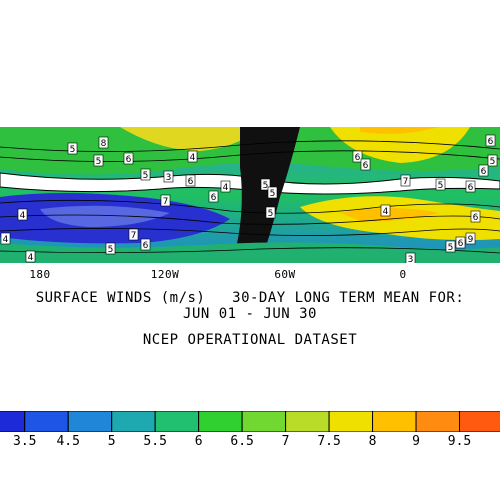 This screenshot has width=500, height=500. Describe the element at coordinates (250, 314) in the screenshot. I see `map-date-range: JUN 01 - JUN 30` at that location.